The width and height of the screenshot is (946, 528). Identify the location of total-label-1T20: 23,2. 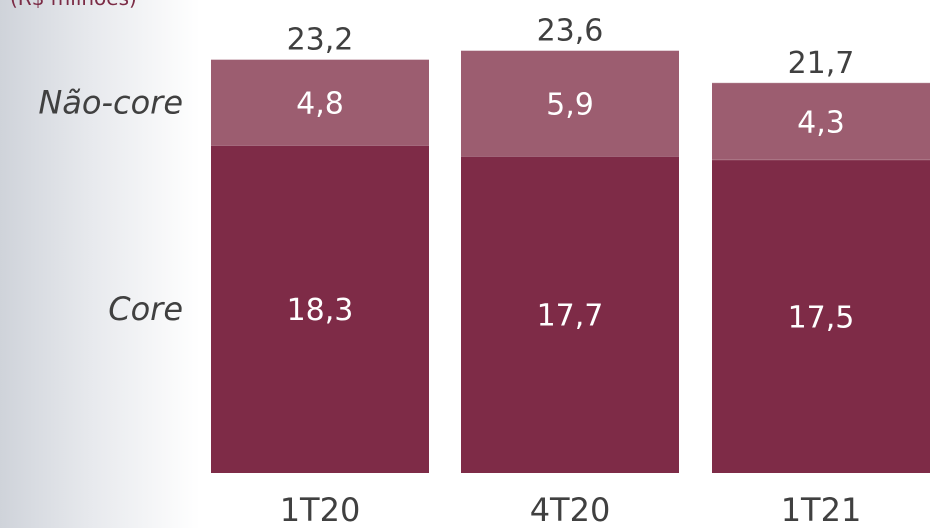
(320, 40).